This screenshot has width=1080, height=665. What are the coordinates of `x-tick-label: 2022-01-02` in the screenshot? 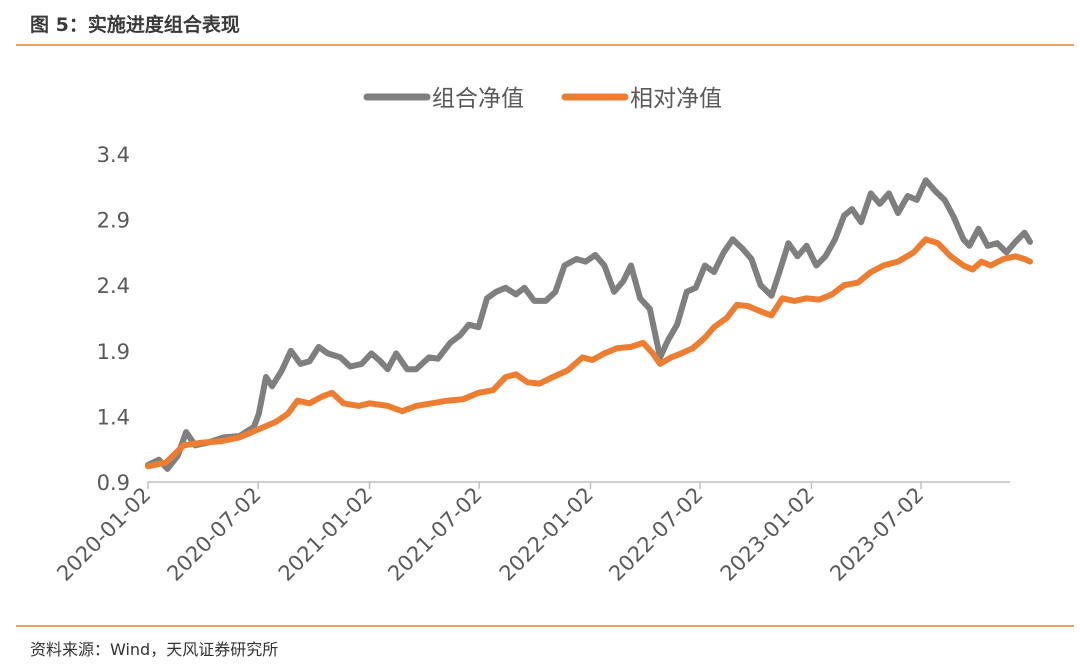 It's located at (546, 534).